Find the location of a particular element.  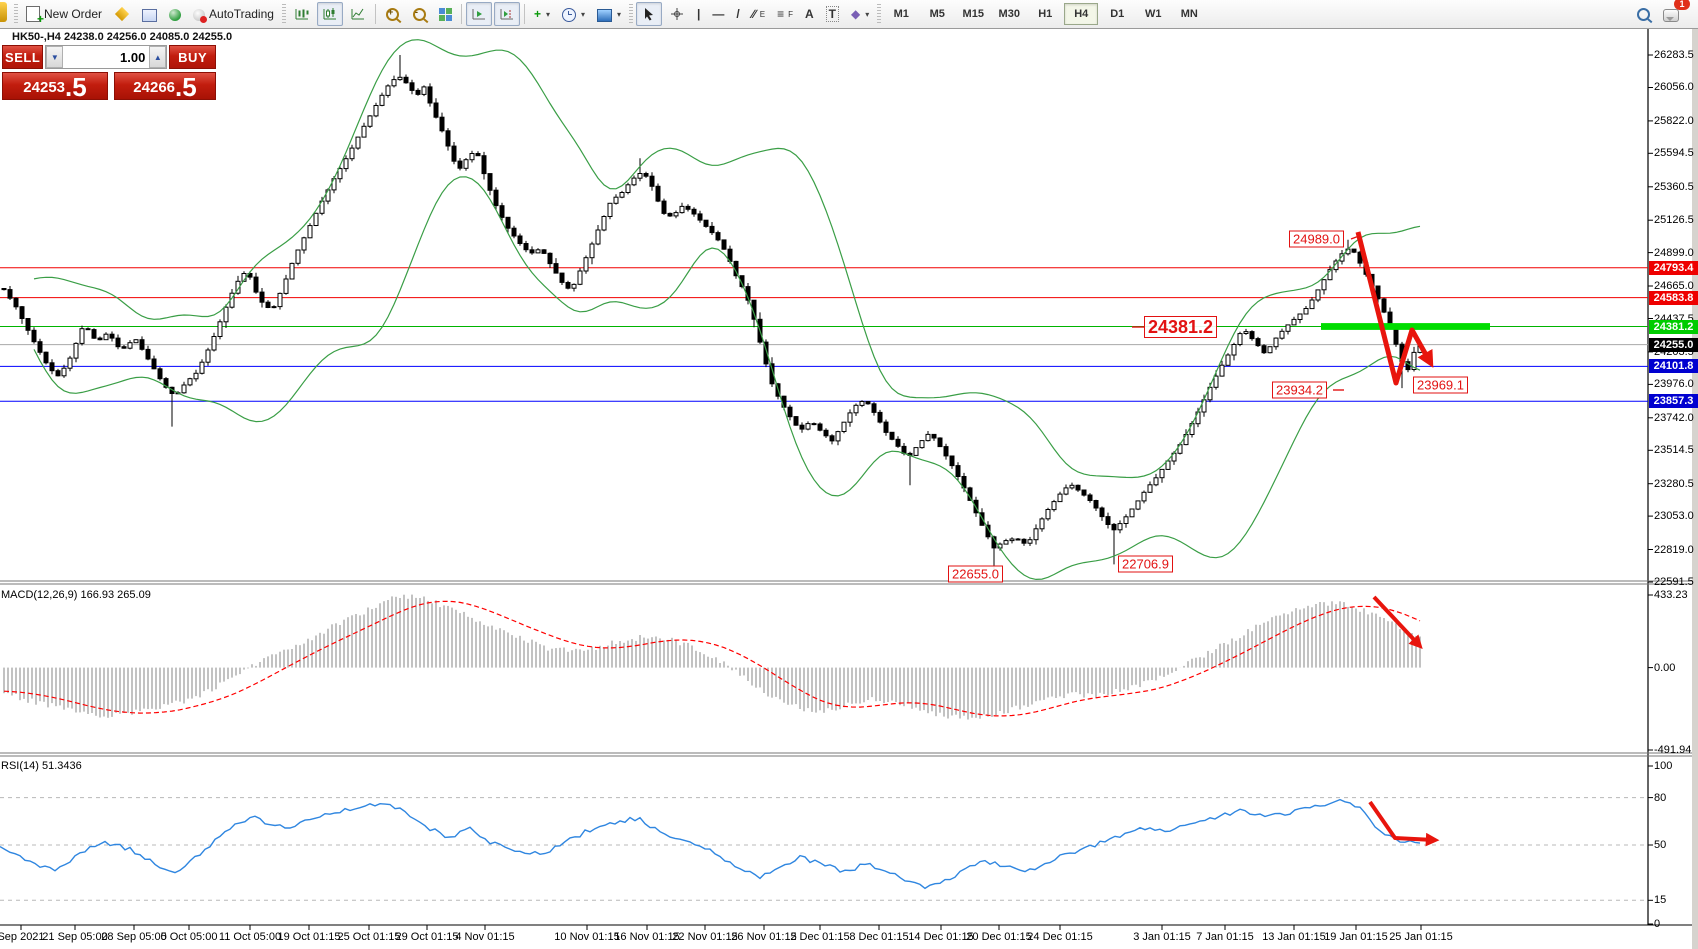

volume-increase-button: ▲ is located at coordinates (158, 57).